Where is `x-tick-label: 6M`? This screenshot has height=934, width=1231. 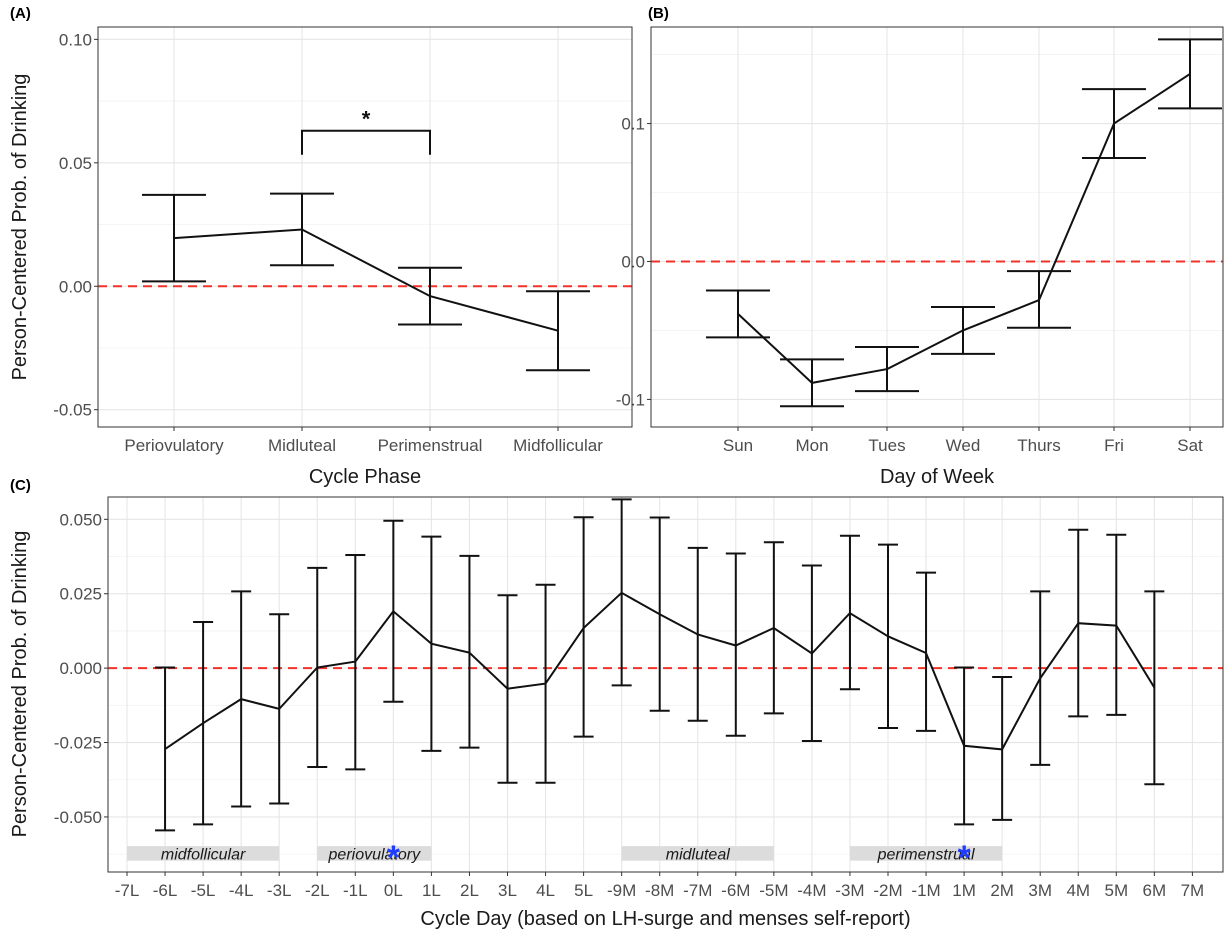
x-tick-label: 6M is located at coordinates (1155, 890).